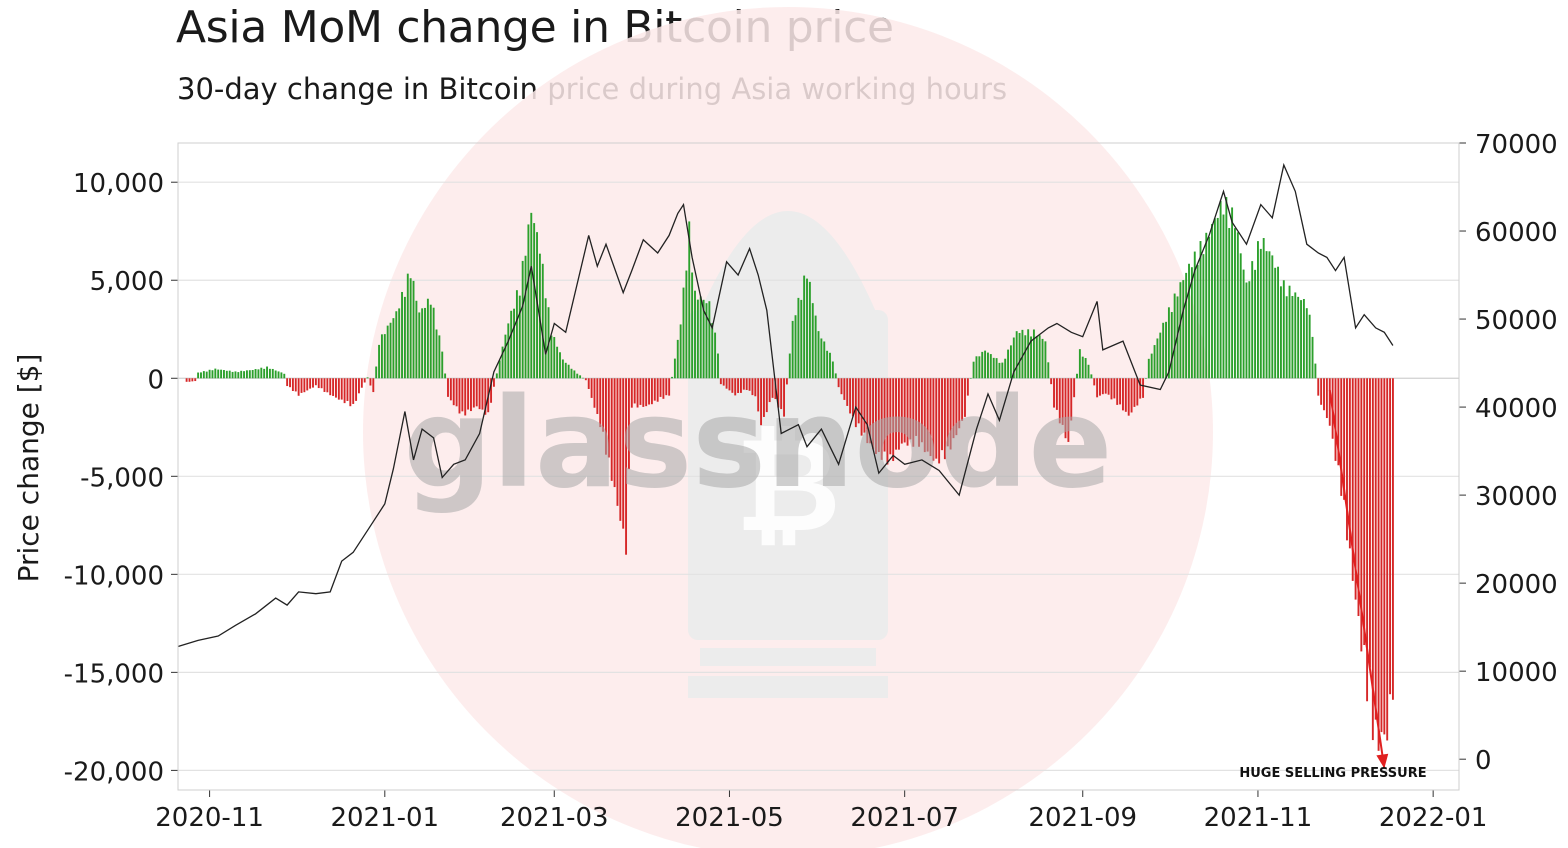 The height and width of the screenshot is (848, 1568). What do you see at coordinates (1357, 579) in the screenshot?
I see `annotation-arrow` at bounding box center [1357, 579].